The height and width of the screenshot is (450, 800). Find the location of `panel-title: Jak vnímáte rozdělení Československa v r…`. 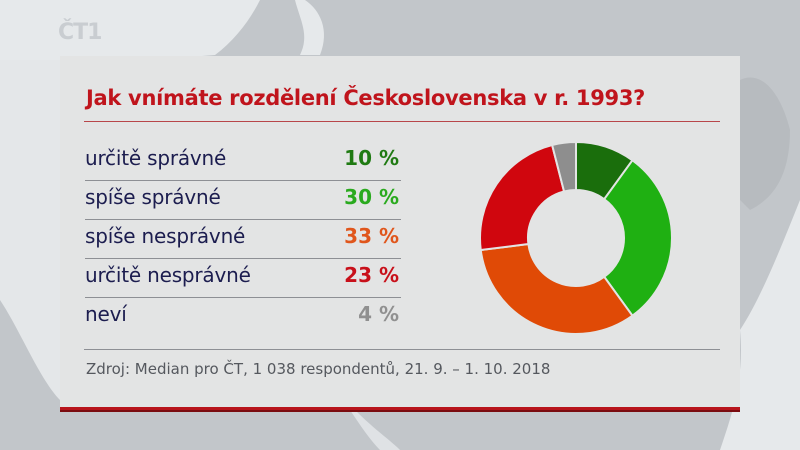

panel-title: Jak vnímáte rozdělení Československa v r… is located at coordinates (366, 98).